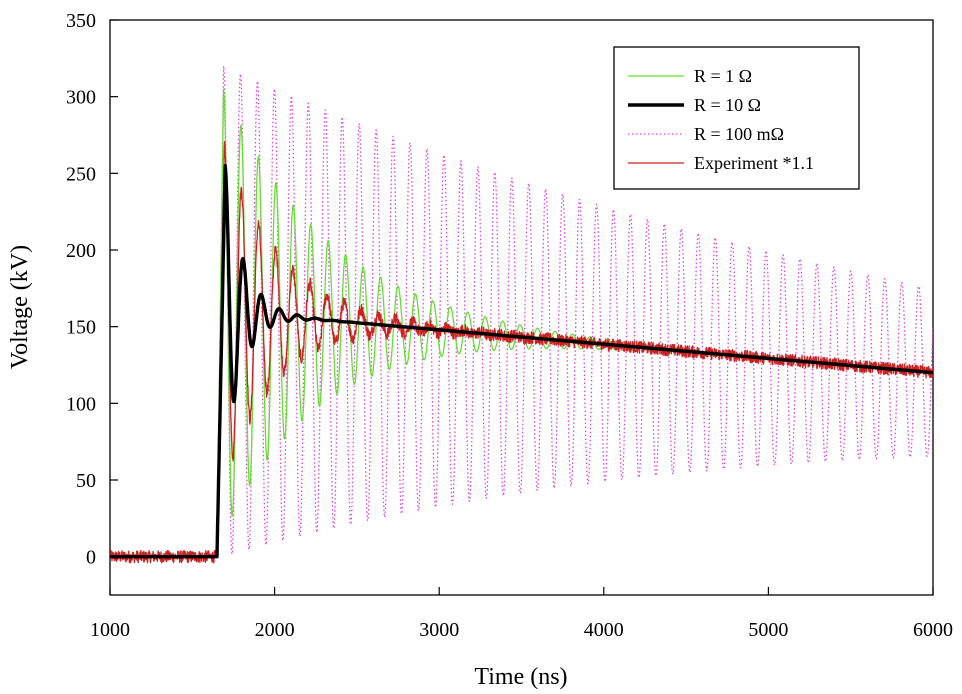 Image resolution: width=962 pixels, height=694 pixels. What do you see at coordinates (754, 163) in the screenshot?
I see `legend-label: Experiment *1.1` at bounding box center [754, 163].